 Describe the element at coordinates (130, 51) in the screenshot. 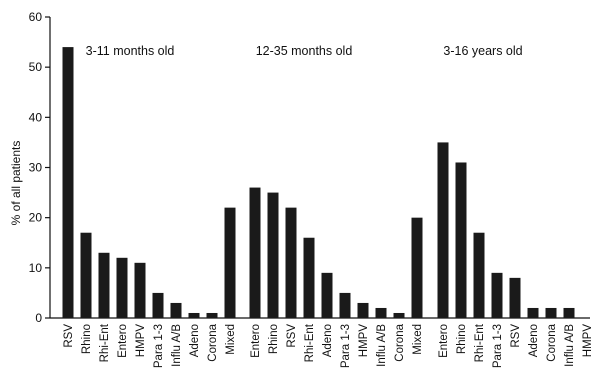

I see `group-title: 3-11 months old` at that location.